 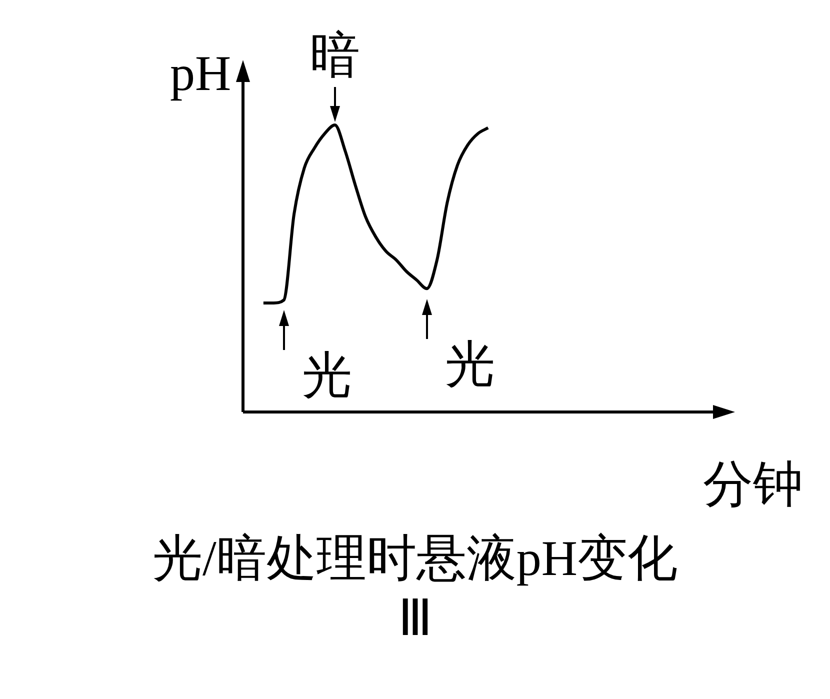 What do you see at coordinates (753, 484) in the screenshot?
I see `x-axis-title: 分钟` at bounding box center [753, 484].